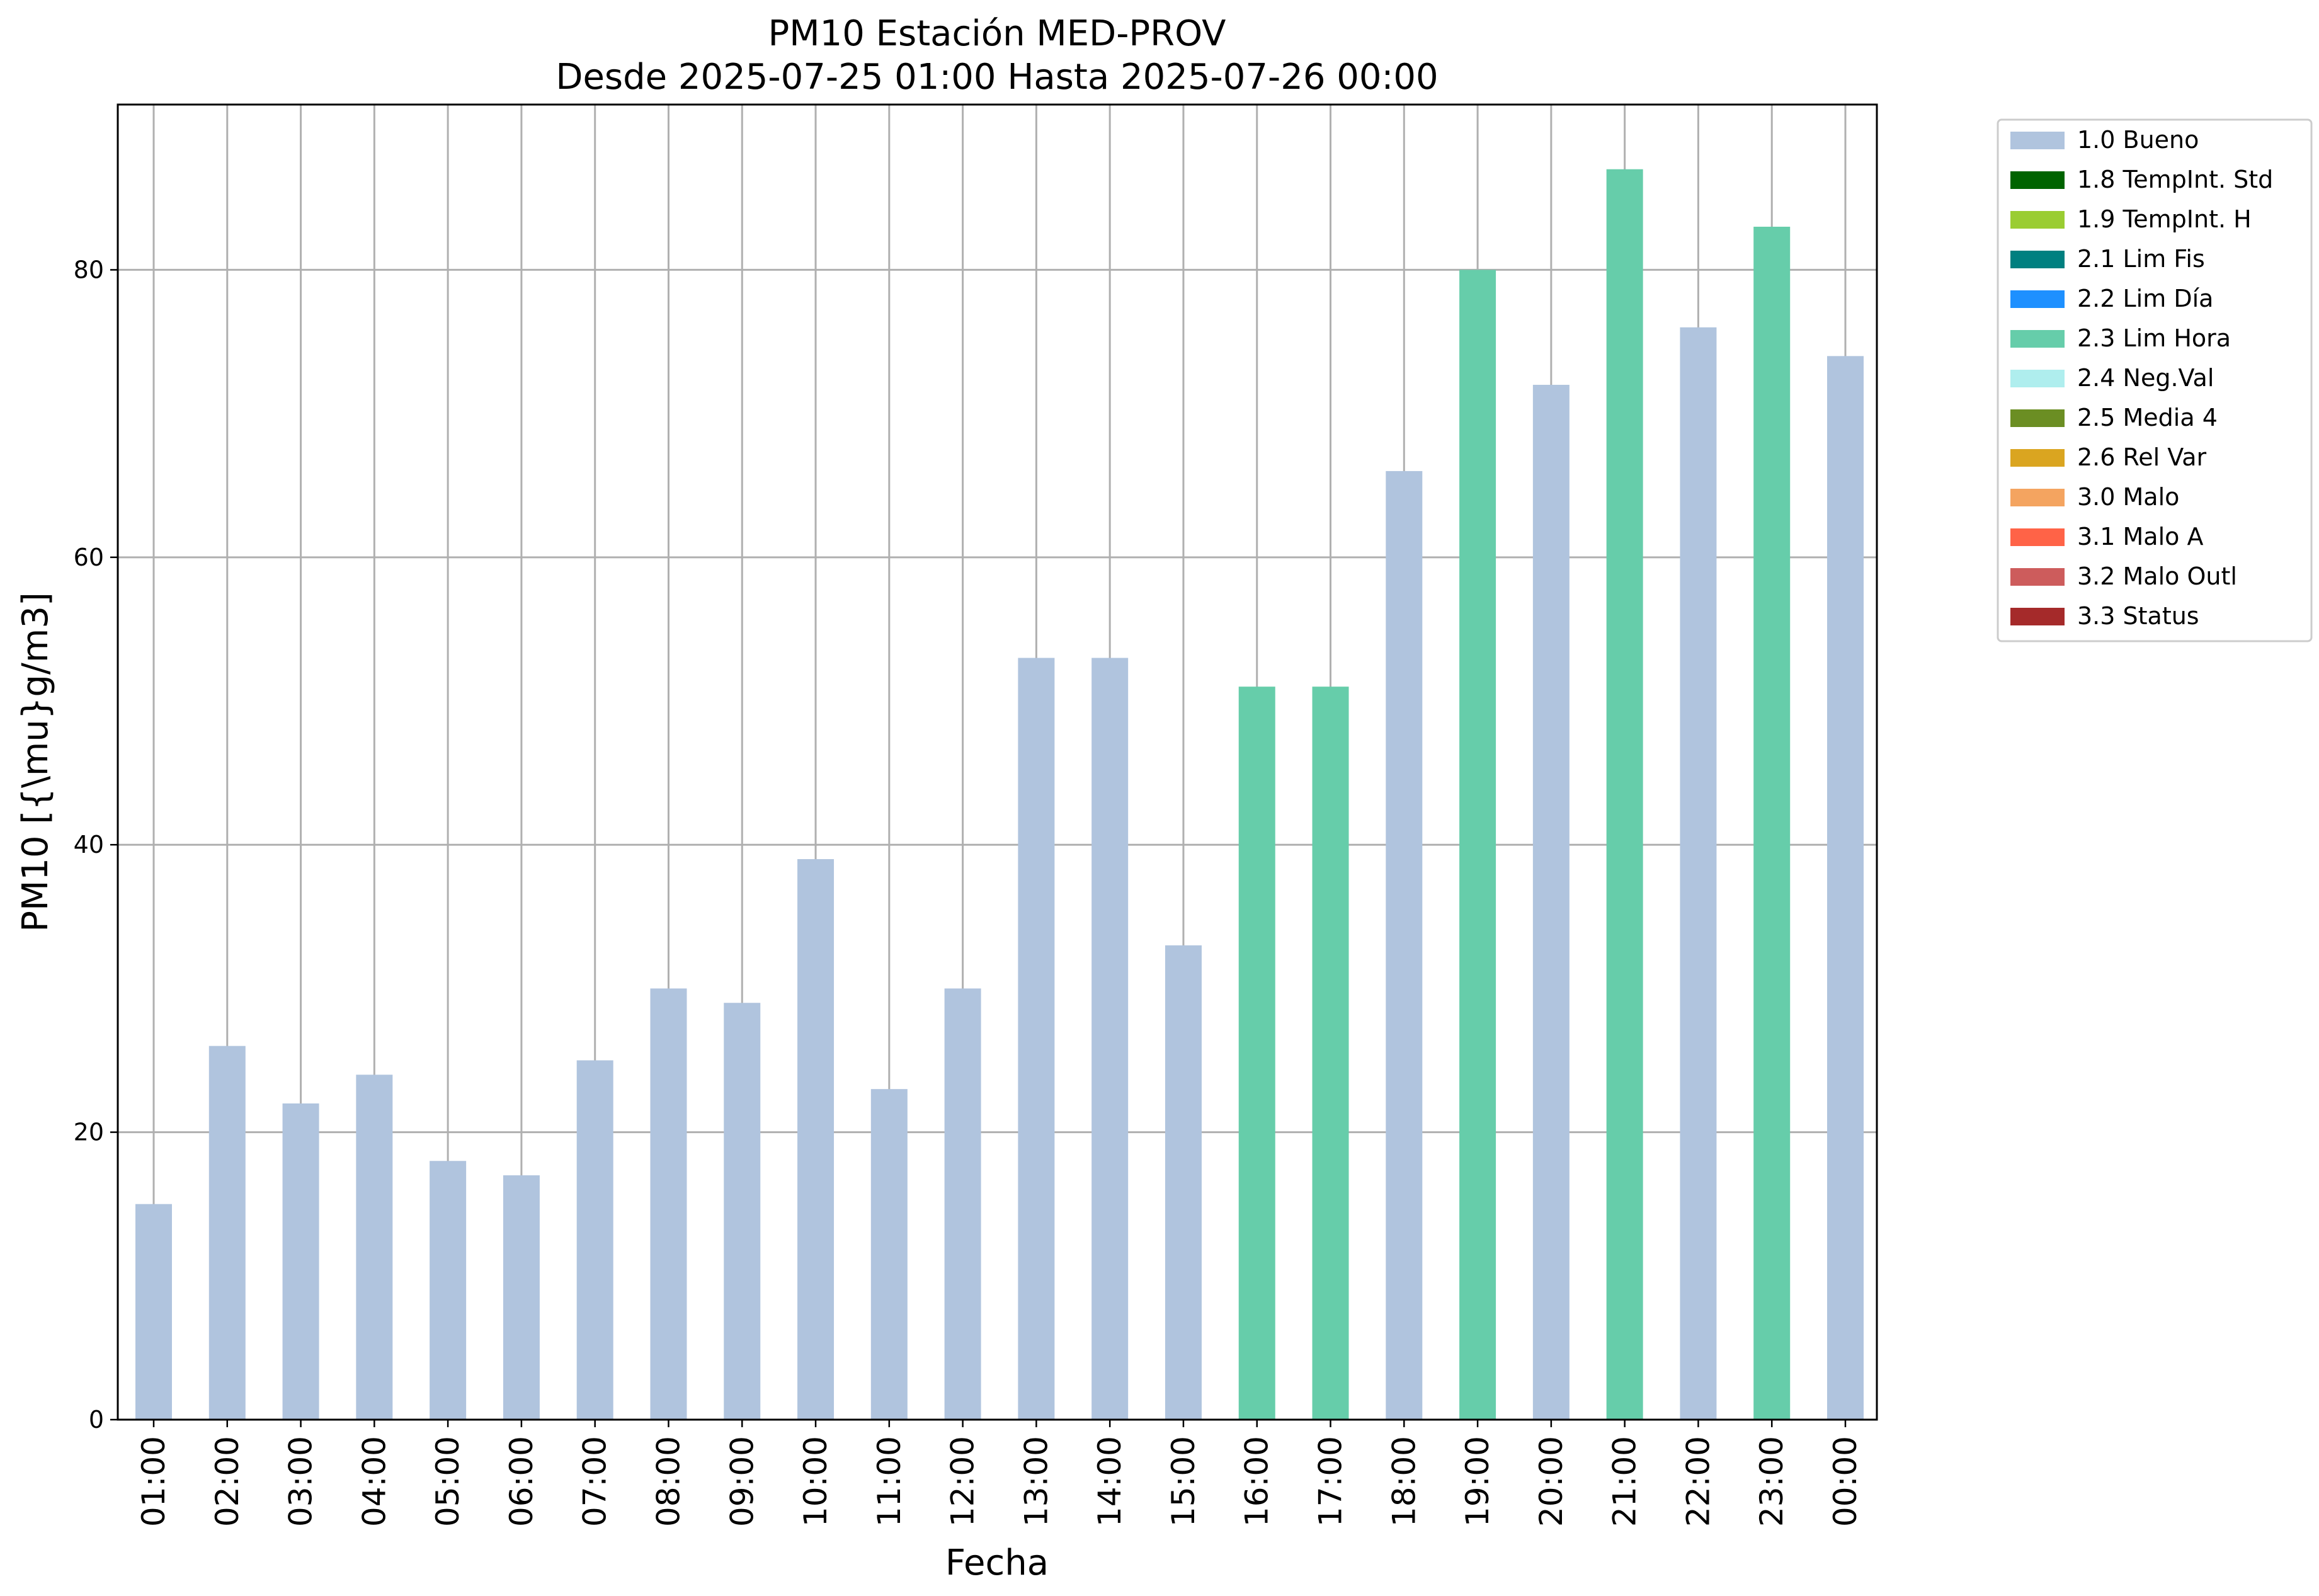  I want to click on x-tick-label: 14:00, so click(1109, 1481).